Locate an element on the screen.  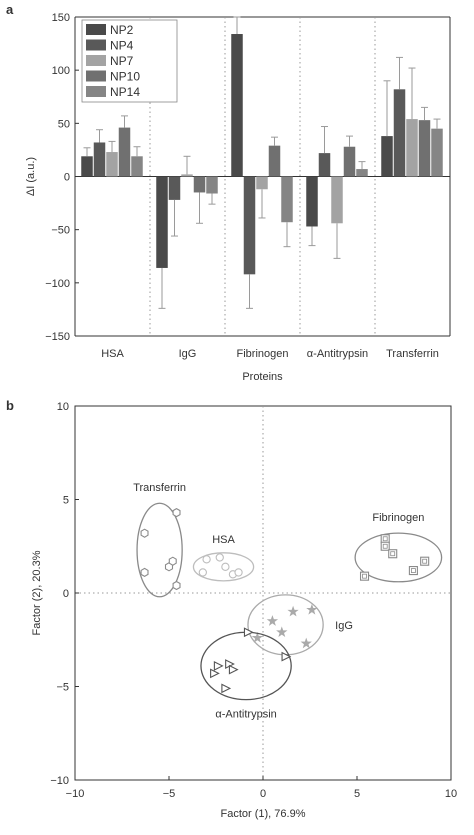
category-label: α-Antitrypsin is located at coordinates (337, 354).